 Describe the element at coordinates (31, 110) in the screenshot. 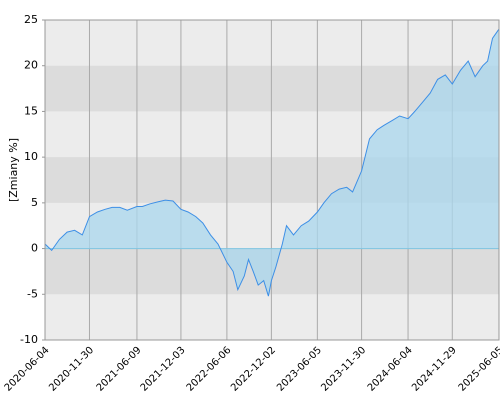

I see `y-tick-label: 15` at that location.